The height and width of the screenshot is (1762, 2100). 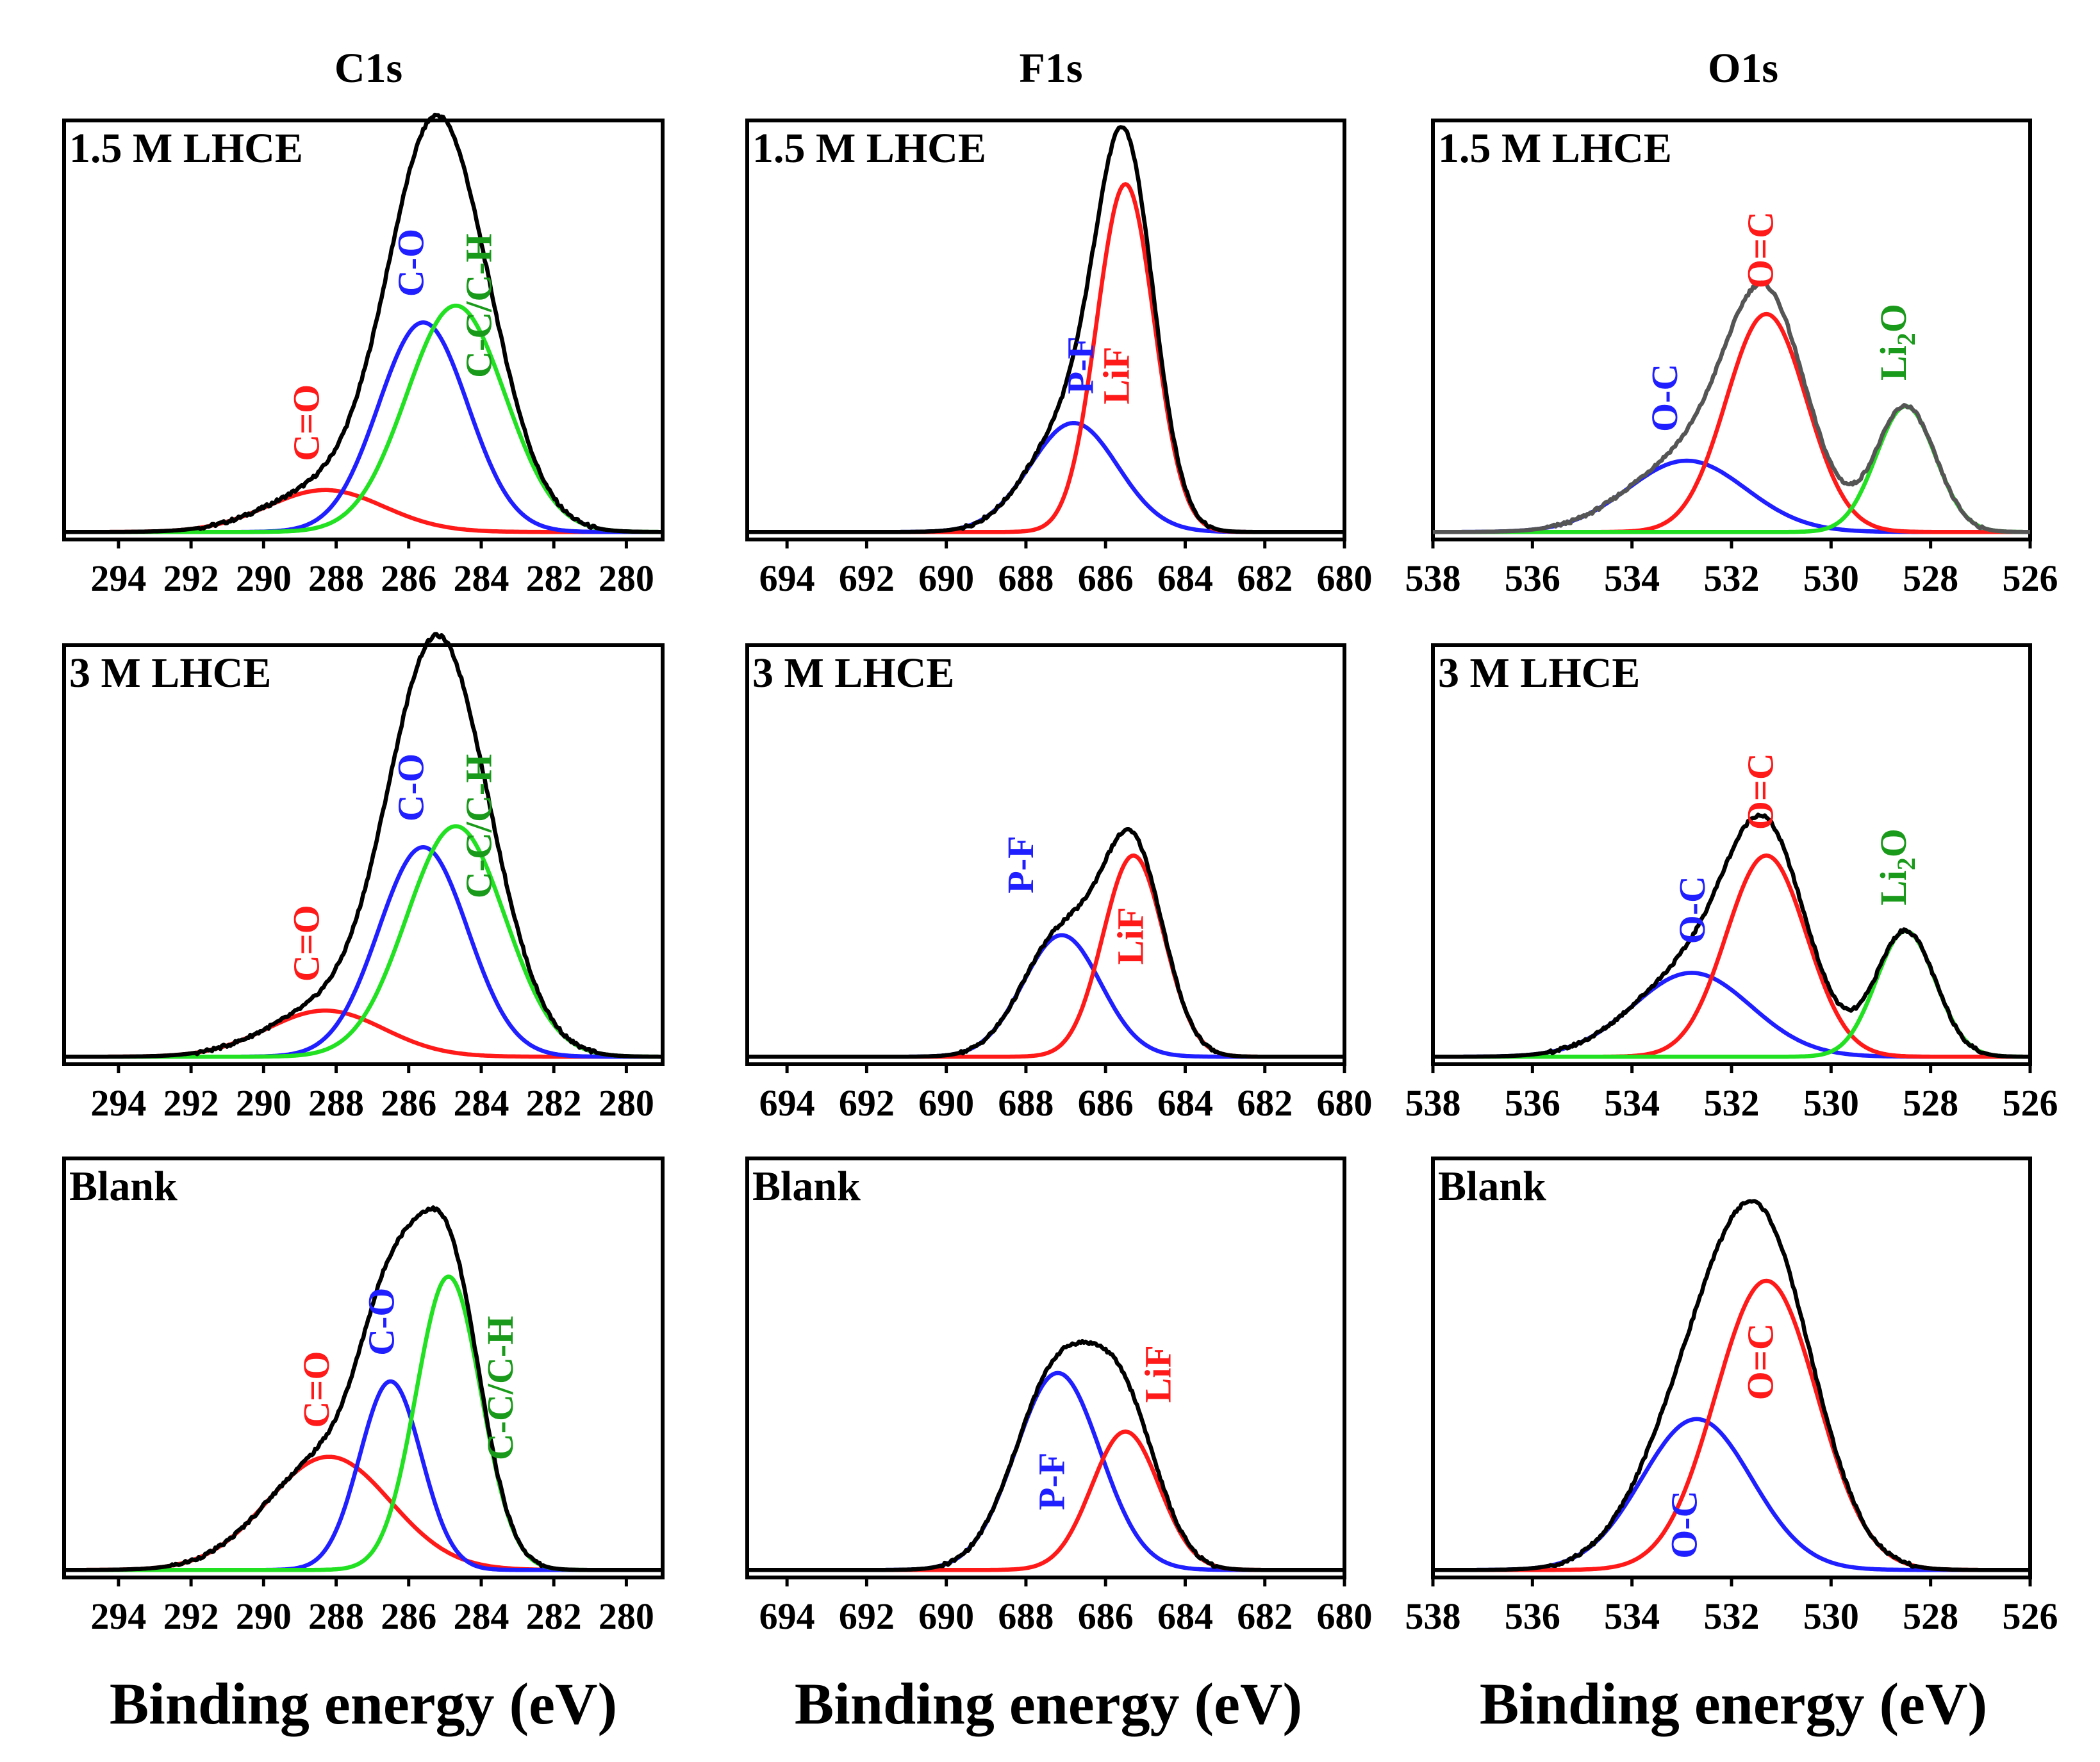 What do you see at coordinates (1051, 68) in the screenshot?
I see `column-title-f1s: F1s` at bounding box center [1051, 68].